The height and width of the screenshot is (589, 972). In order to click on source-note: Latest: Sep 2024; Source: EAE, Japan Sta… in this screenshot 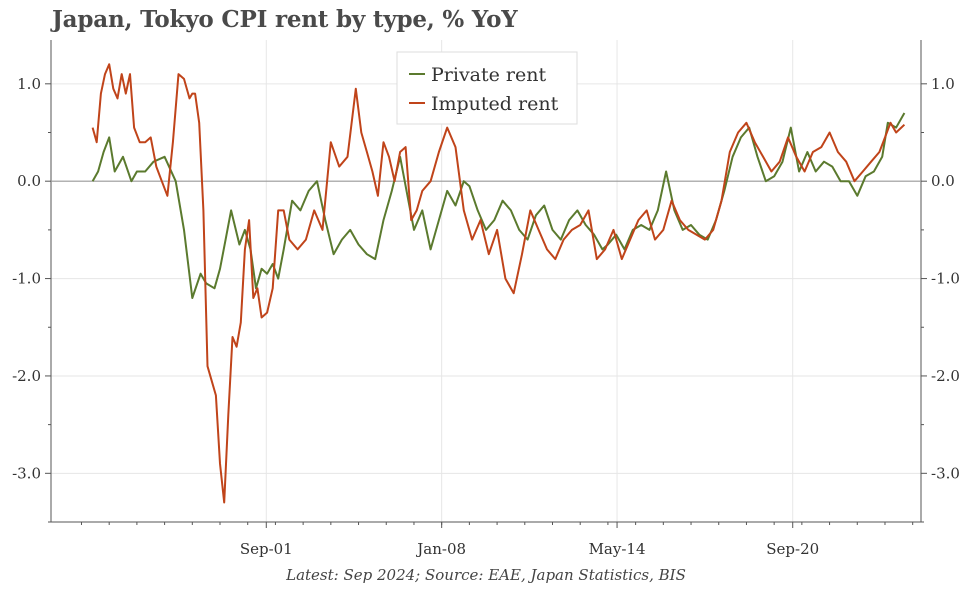, I will do `click(486, 575)`.